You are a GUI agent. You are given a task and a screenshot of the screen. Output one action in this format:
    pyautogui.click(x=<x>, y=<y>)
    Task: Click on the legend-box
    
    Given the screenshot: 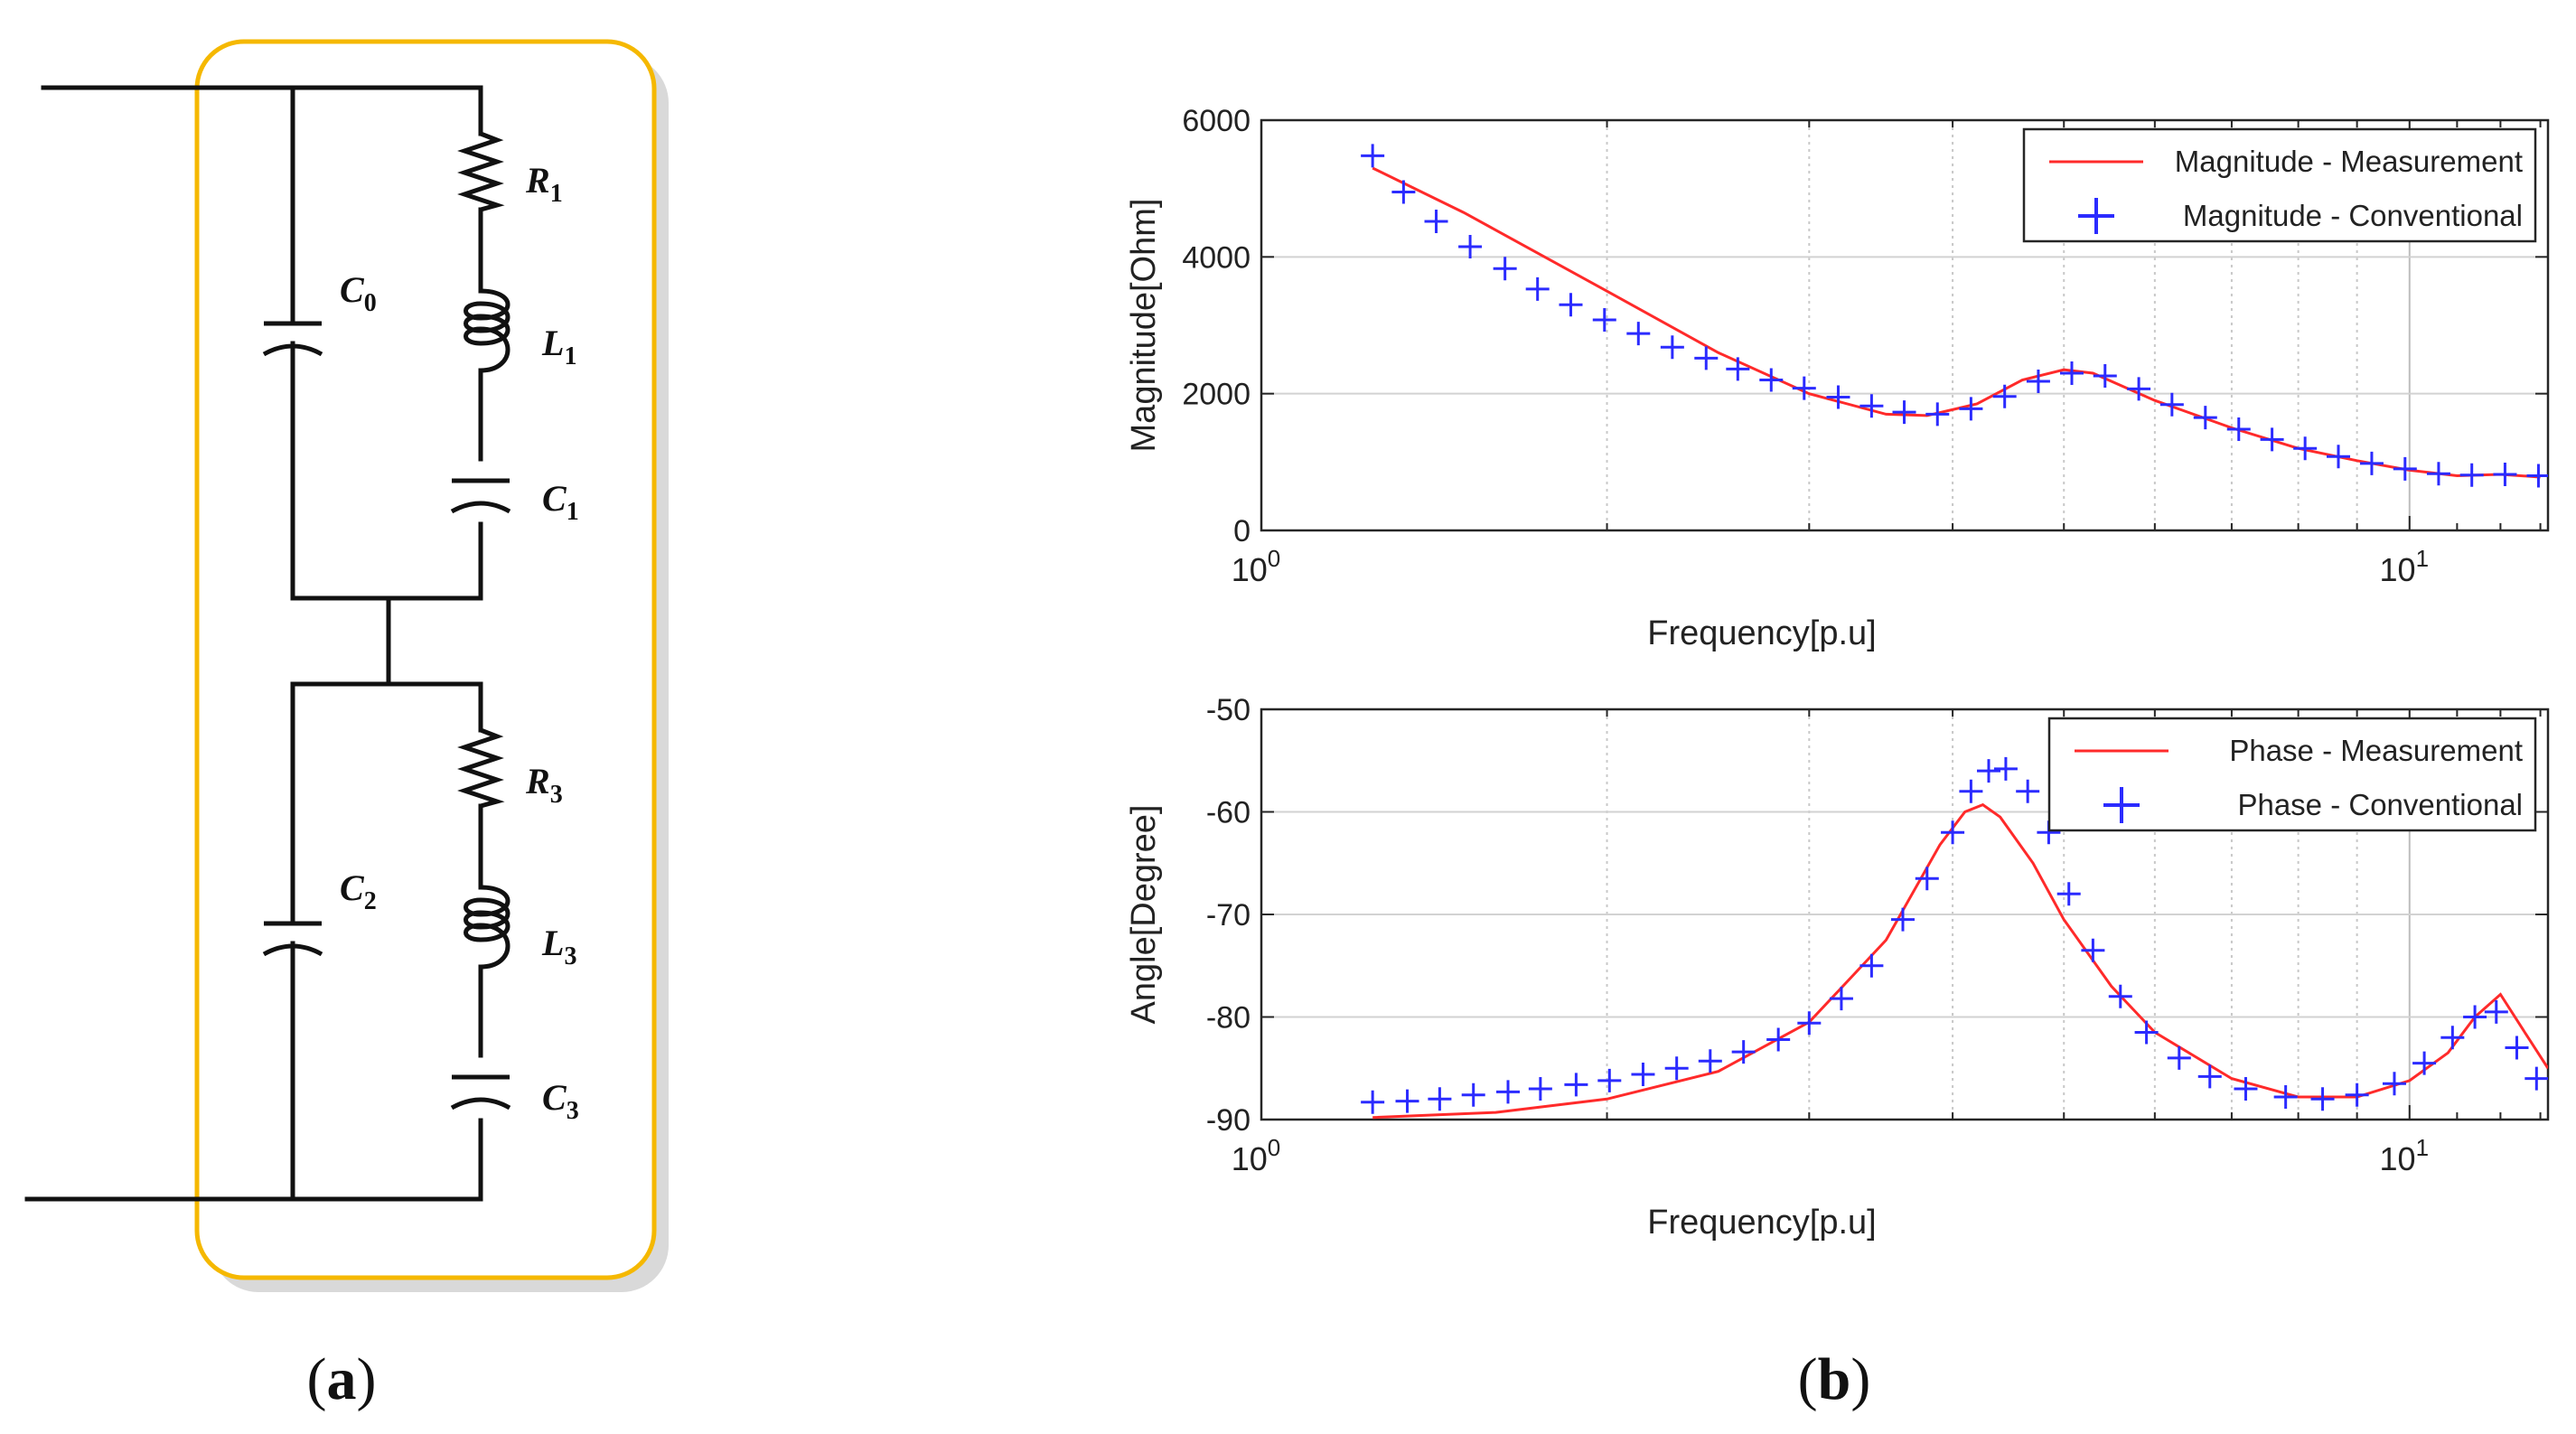 What is the action you would take?
    pyautogui.click(x=2292, y=774)
    